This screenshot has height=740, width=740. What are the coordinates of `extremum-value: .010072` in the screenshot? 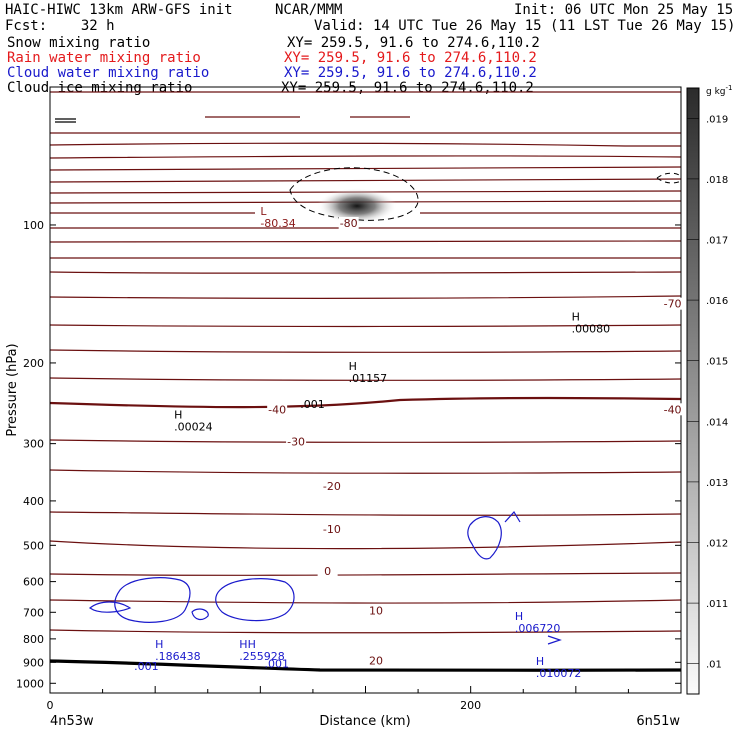 It's located at (559, 673).